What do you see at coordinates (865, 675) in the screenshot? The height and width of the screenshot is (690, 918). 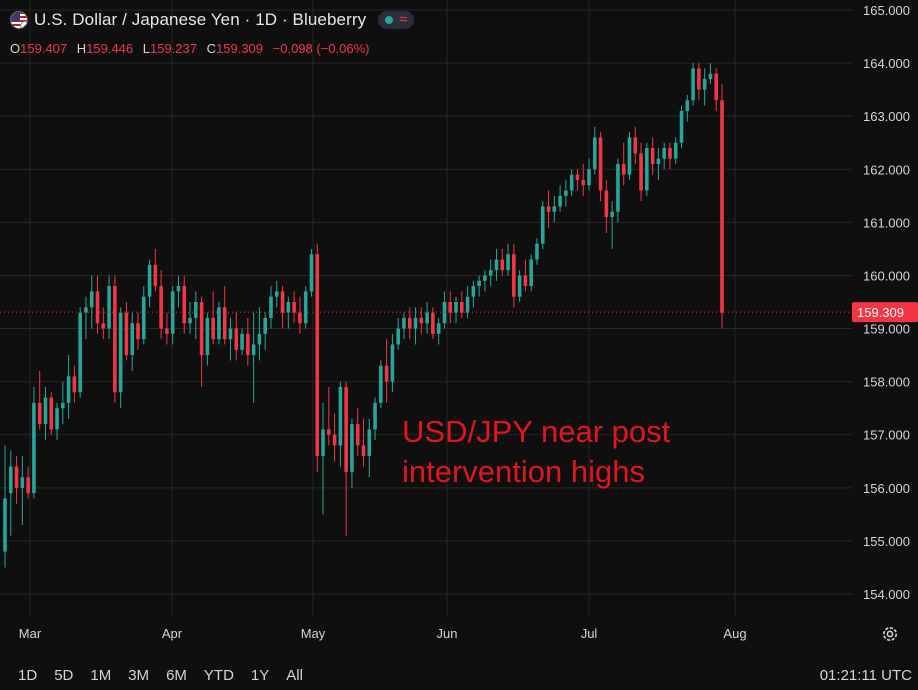 I see `utc-clock: 01:21:11 UTC` at bounding box center [865, 675].